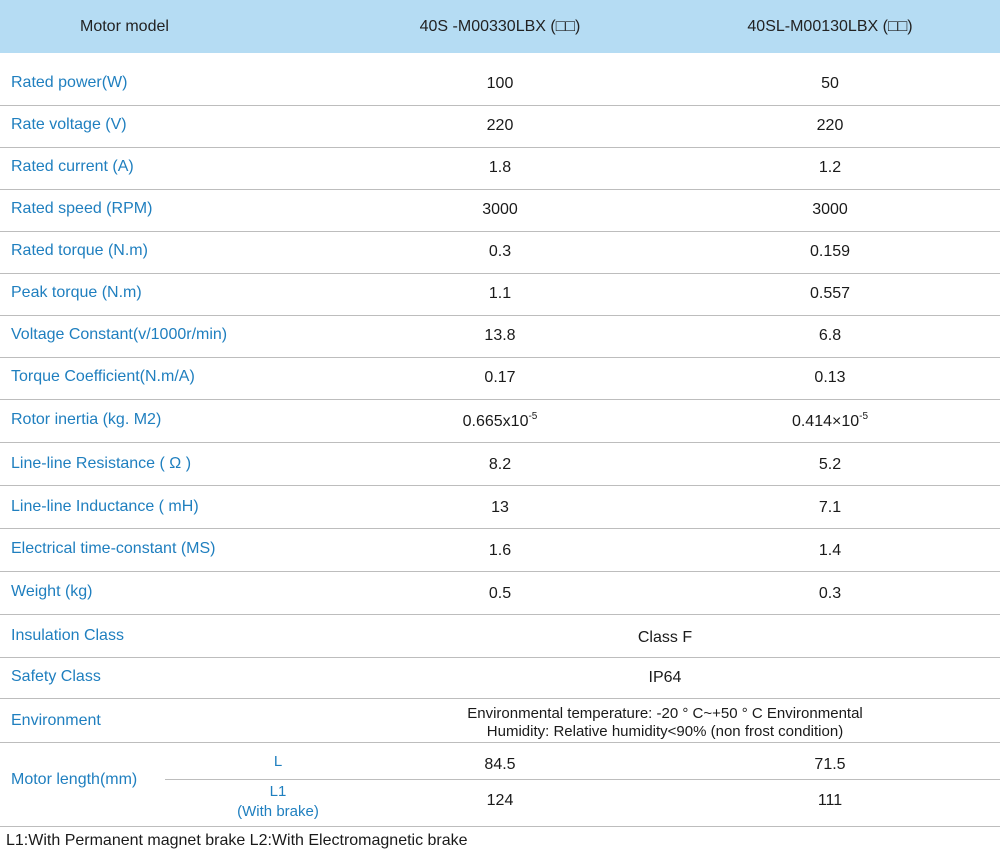 The height and width of the screenshot is (854, 1000). I want to click on table-row: Safety Class IP64, so click(500, 678).